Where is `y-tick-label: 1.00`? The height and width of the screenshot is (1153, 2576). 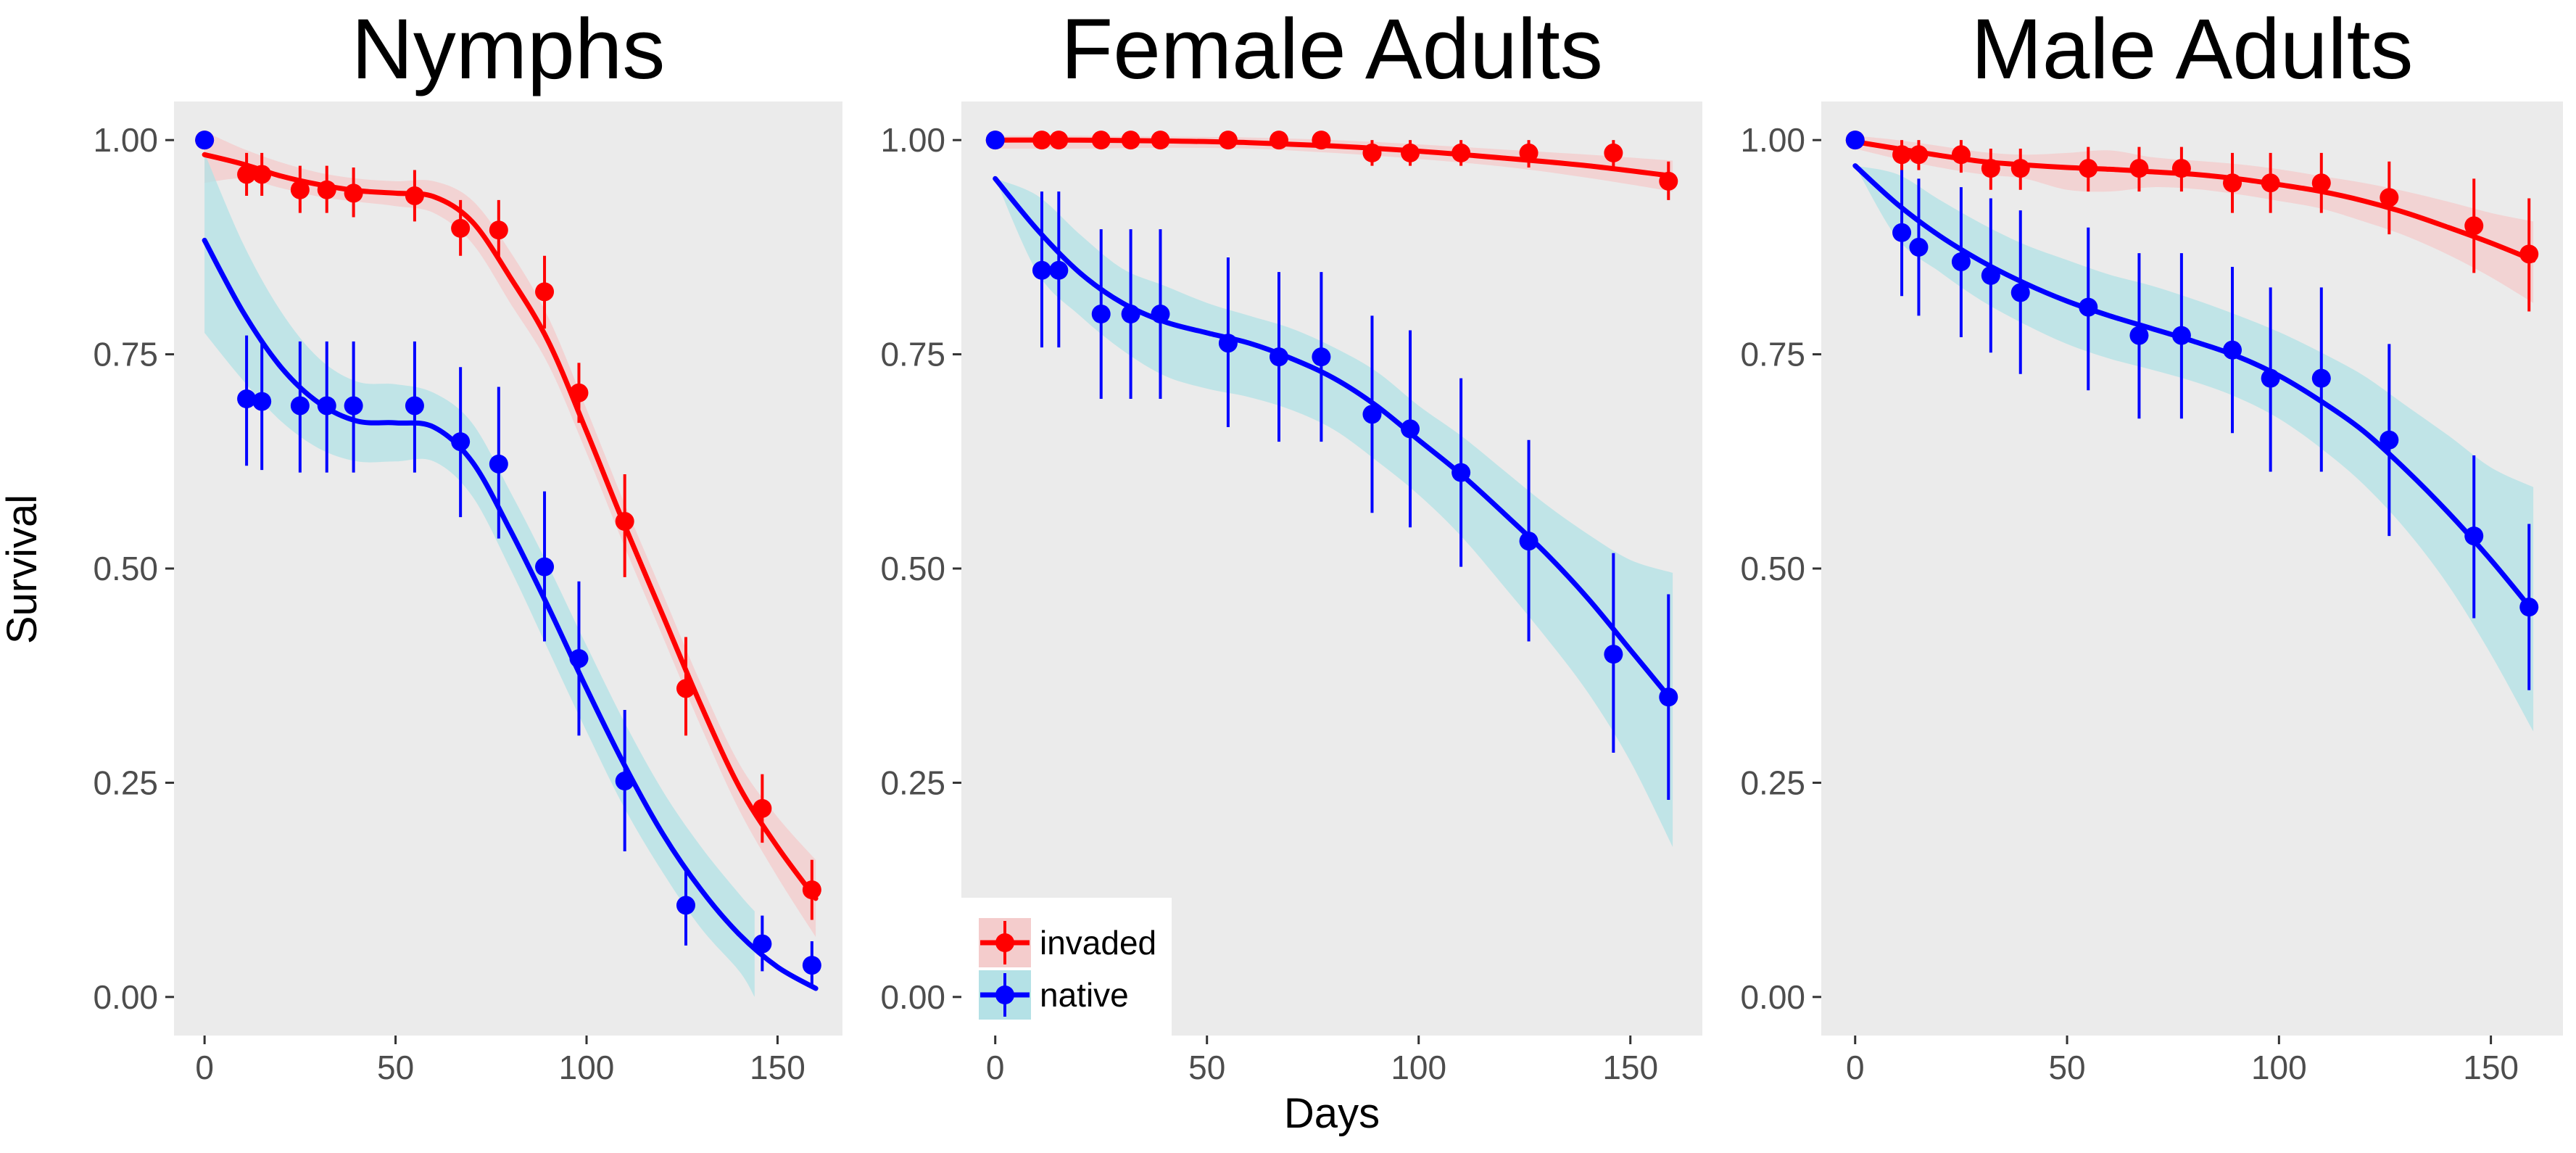 y-tick-label: 1.00 is located at coordinates (912, 140).